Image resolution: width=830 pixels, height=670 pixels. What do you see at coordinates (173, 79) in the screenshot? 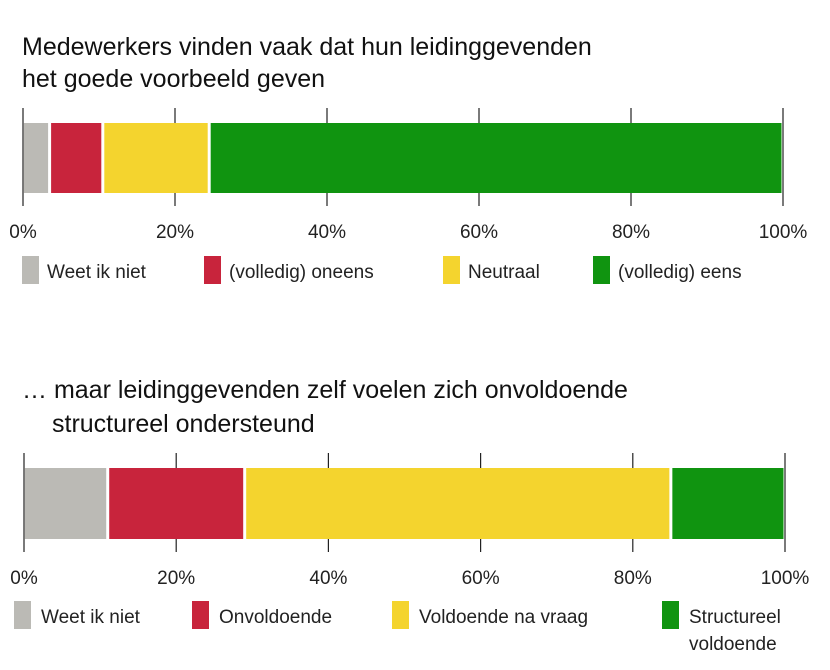
I see `chart-title-line: het goede voorbeeld geven` at bounding box center [173, 79].